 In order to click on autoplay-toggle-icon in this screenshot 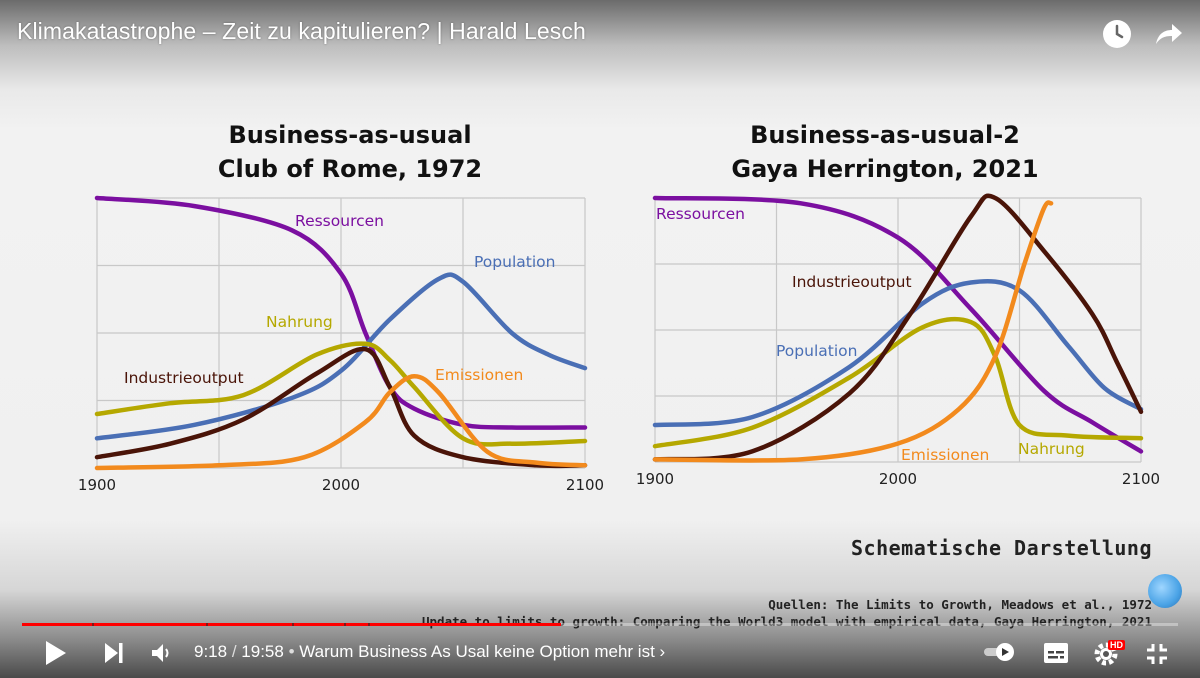, I will do `click(1000, 654)`.